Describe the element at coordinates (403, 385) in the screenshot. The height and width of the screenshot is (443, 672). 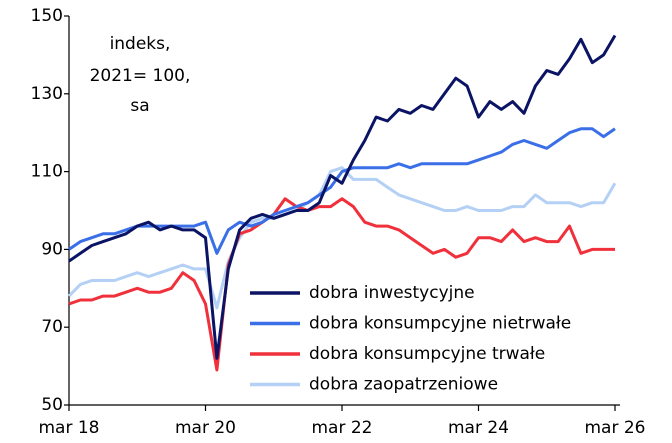
I see `legend-label: dobra zaopatrzeniowe` at that location.